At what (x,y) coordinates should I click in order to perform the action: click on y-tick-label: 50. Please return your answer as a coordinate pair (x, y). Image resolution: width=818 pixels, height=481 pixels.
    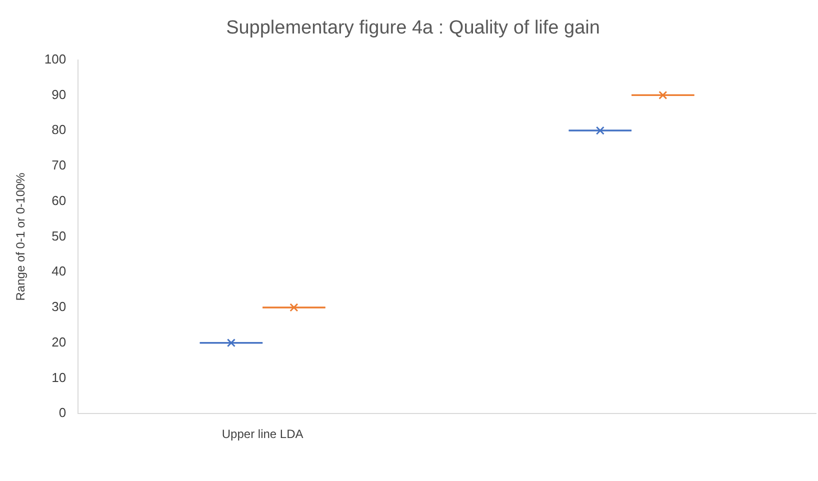
    Looking at the image, I should click on (59, 236).